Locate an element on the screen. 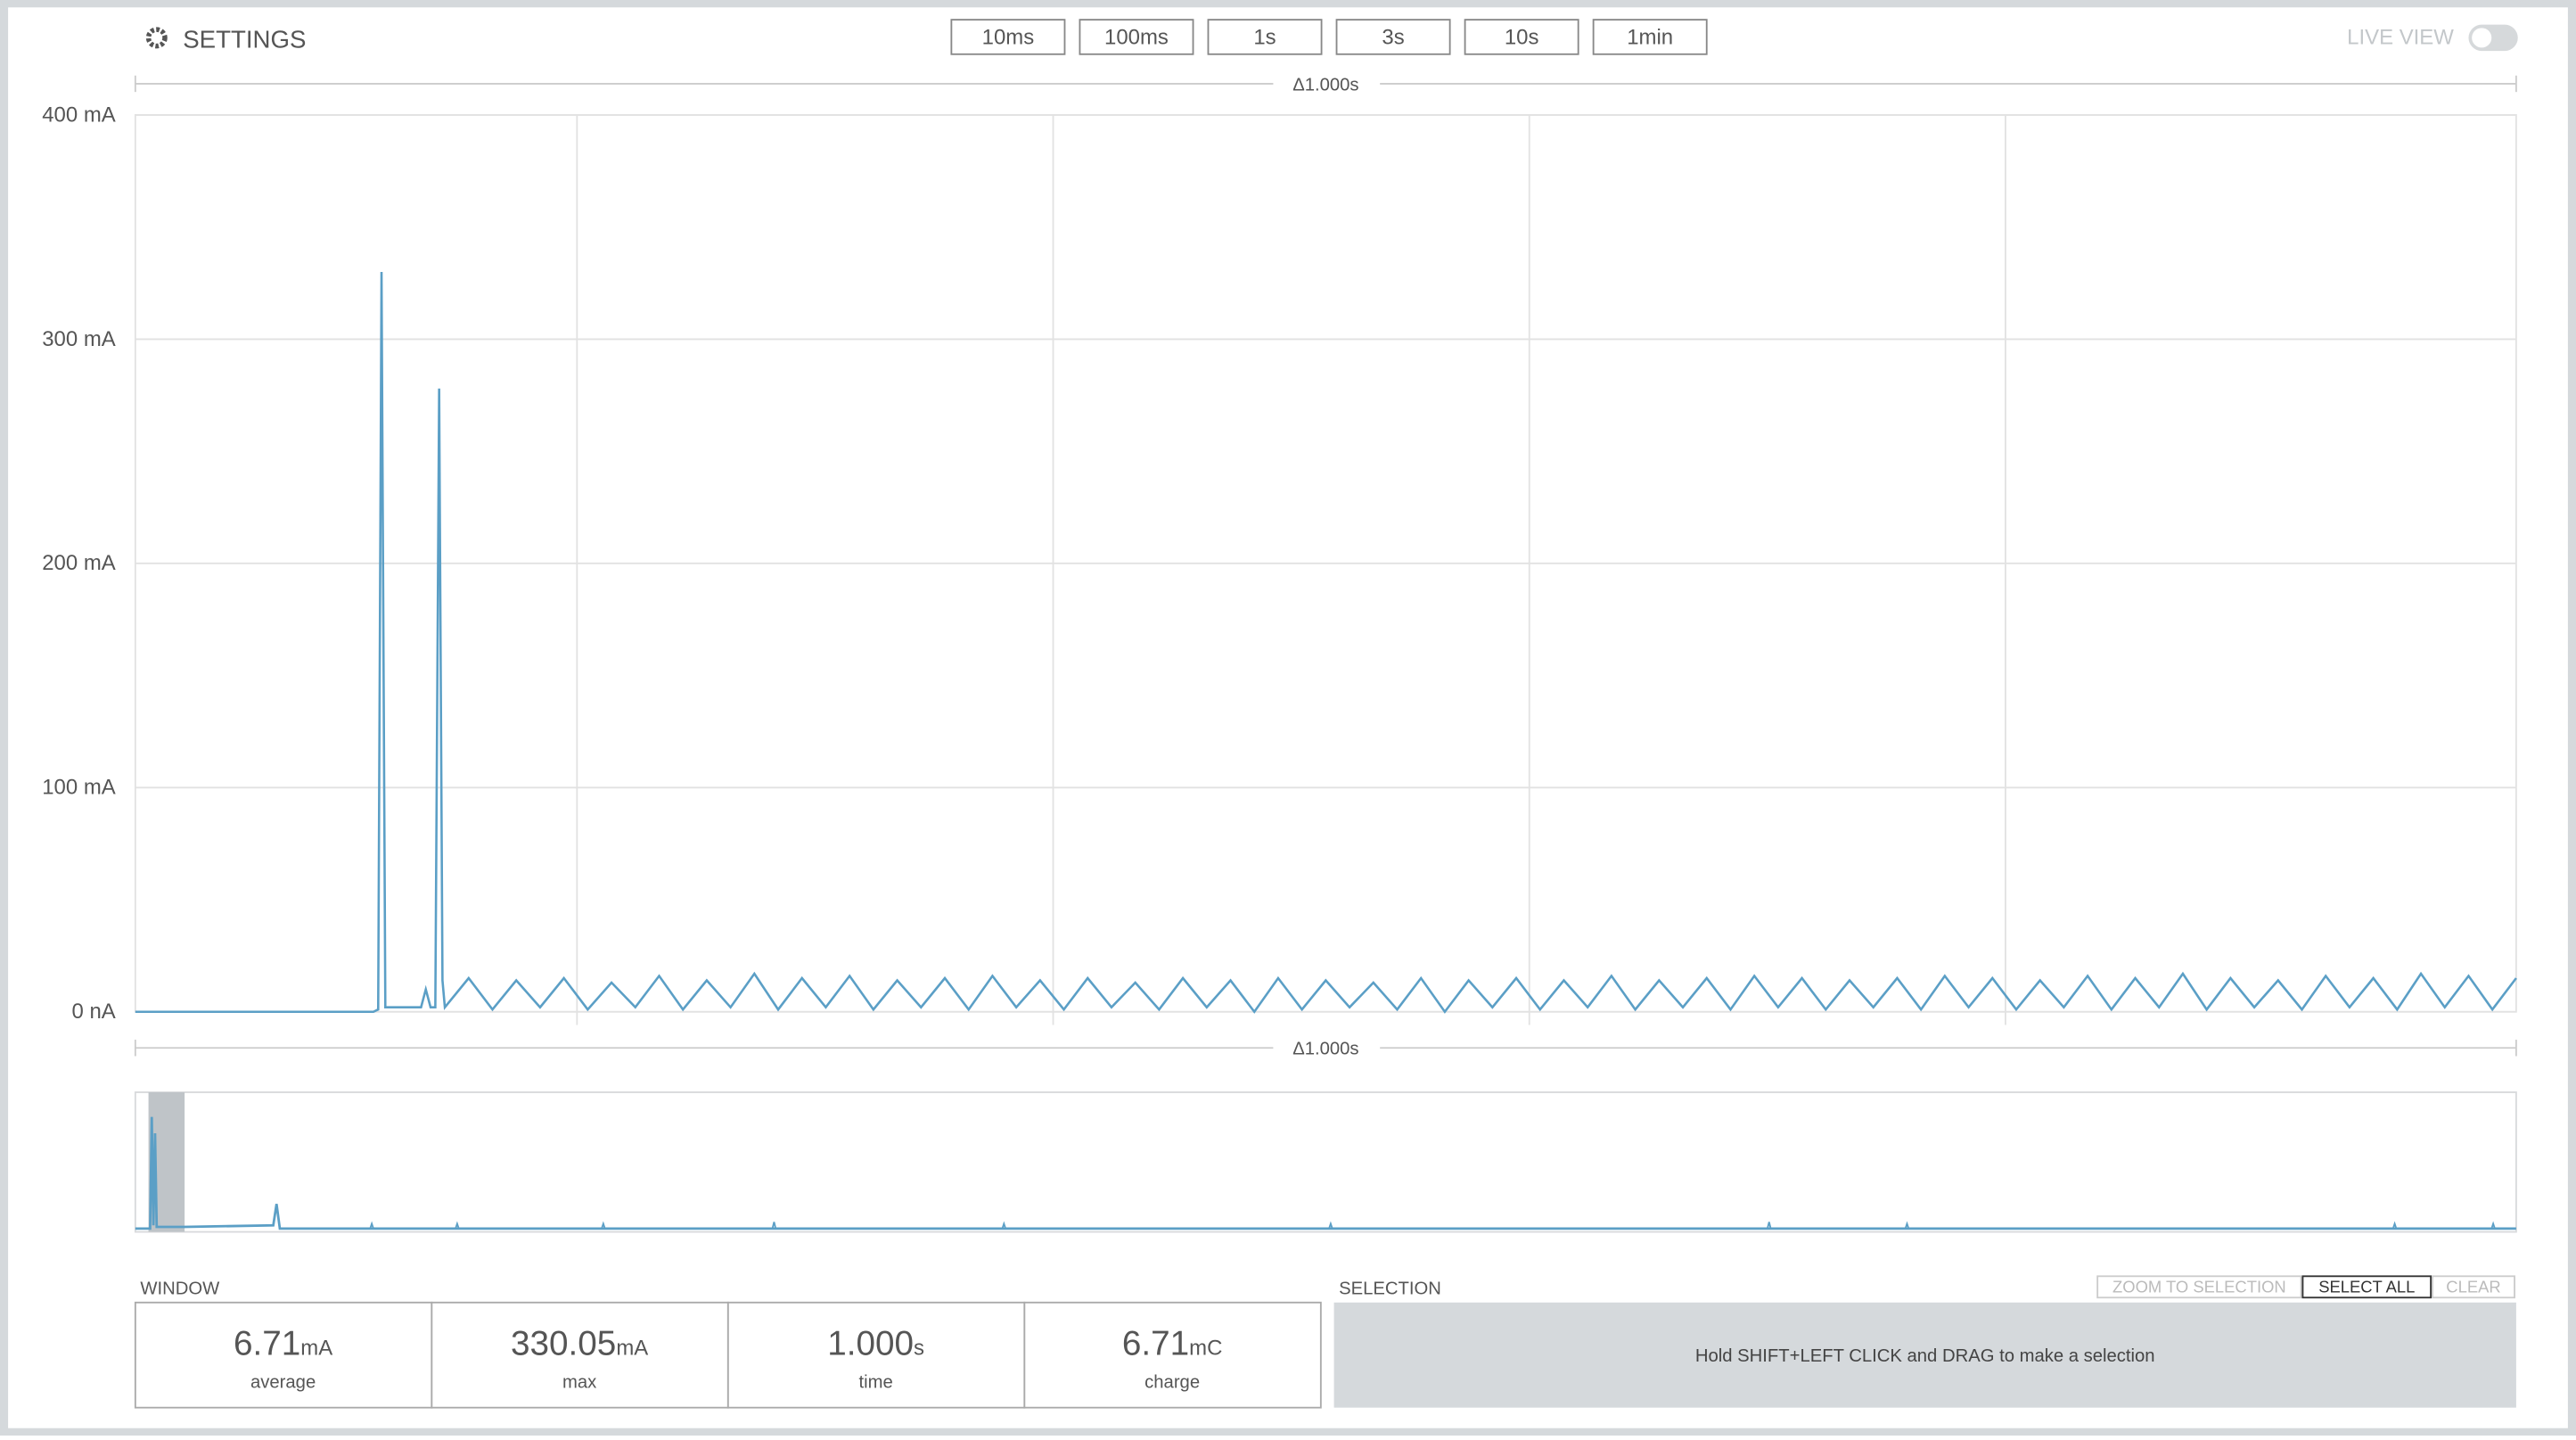 The width and height of the screenshot is (2576, 1440). y-tick-label: 100 mA is located at coordinates (79, 788).